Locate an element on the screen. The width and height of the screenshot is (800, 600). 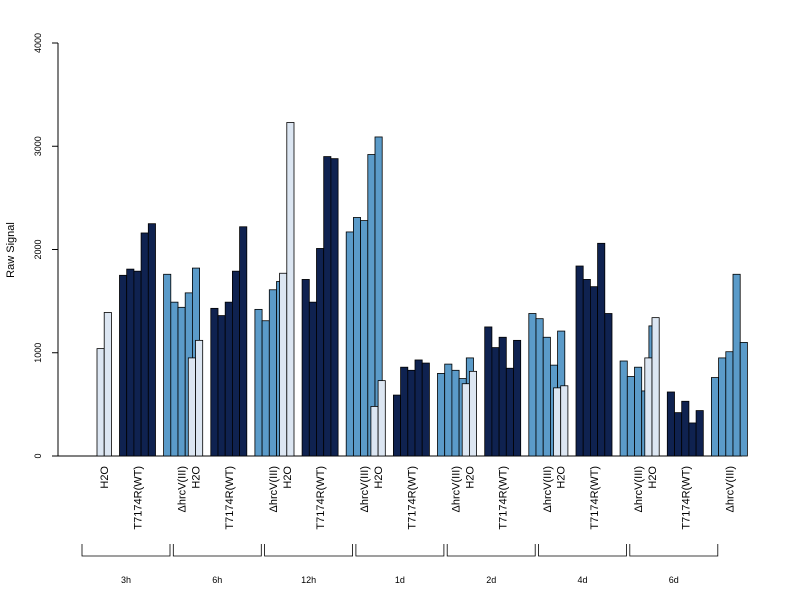
y-tick-label: 0 is located at coordinates (38, 455).